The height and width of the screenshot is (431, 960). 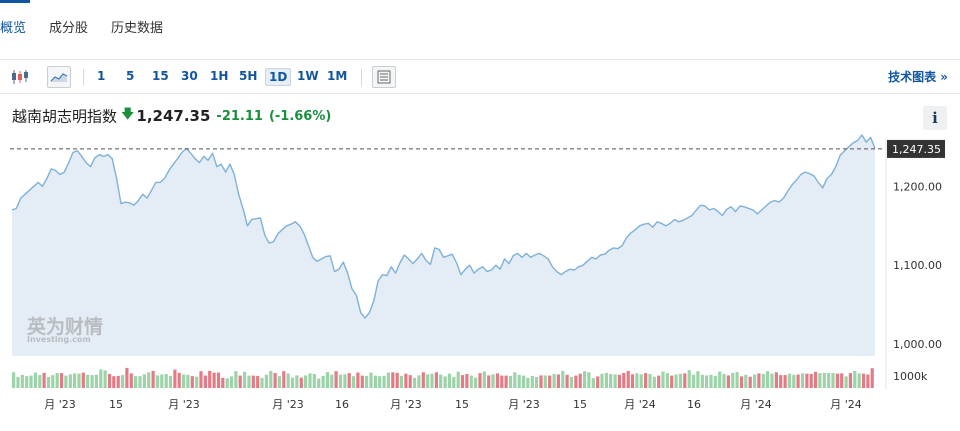 What do you see at coordinates (137, 28) in the screenshot?
I see `tab-historical-data: 历史数据` at bounding box center [137, 28].